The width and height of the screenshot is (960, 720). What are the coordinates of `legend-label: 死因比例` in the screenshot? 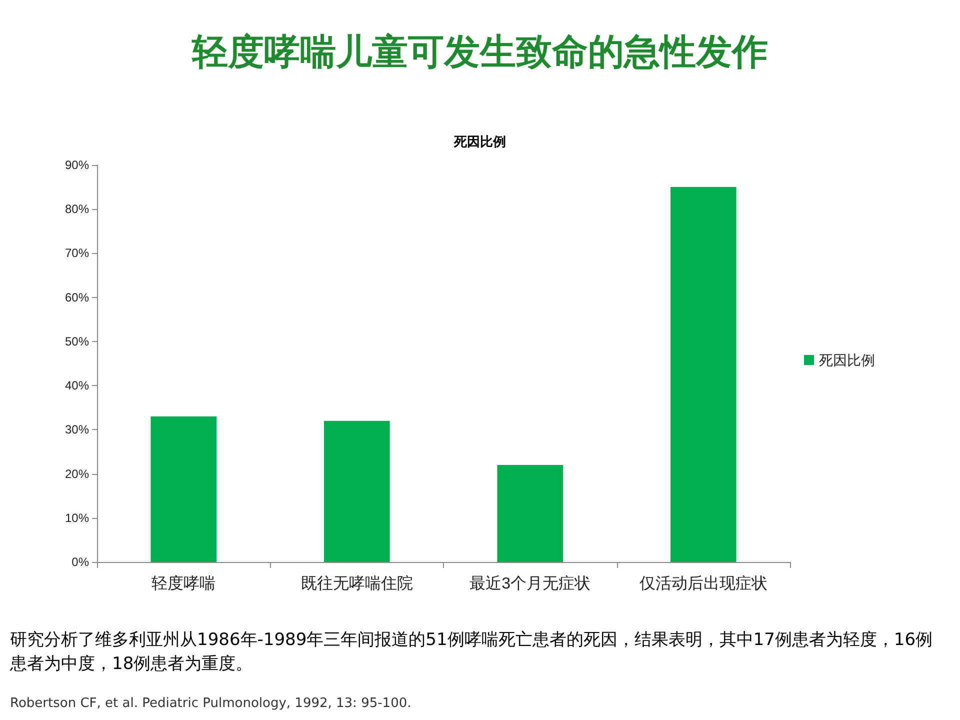 It's located at (847, 360).